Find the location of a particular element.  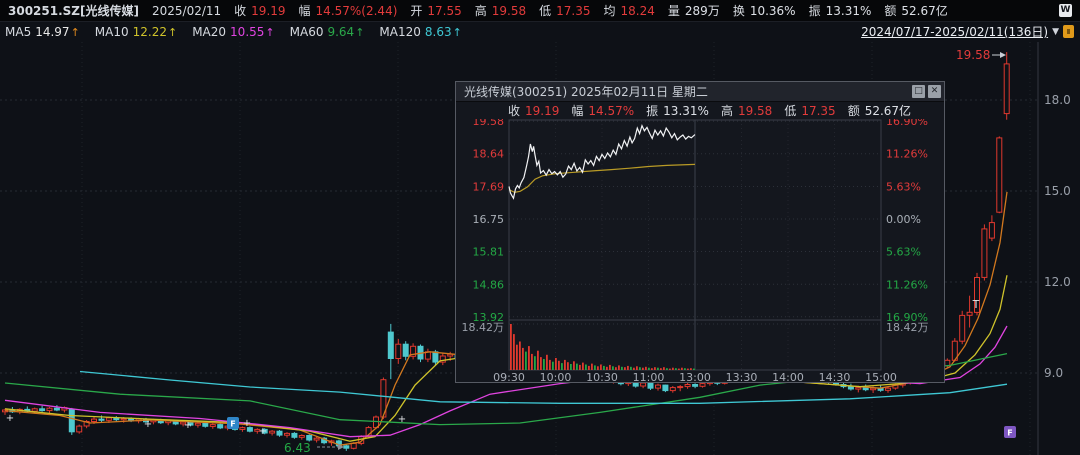

svg-text: 18.64 is located at coordinates (489, 154).